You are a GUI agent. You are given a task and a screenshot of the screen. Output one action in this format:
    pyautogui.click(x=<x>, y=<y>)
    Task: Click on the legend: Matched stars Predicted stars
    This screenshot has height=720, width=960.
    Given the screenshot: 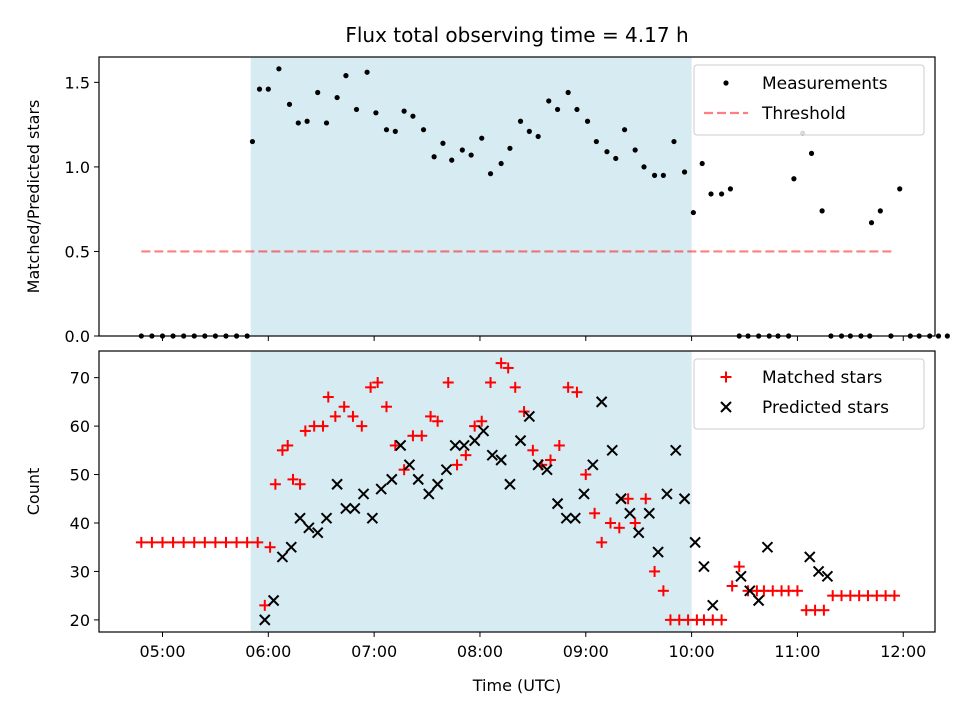 What is the action you would take?
    pyautogui.click(x=809, y=394)
    